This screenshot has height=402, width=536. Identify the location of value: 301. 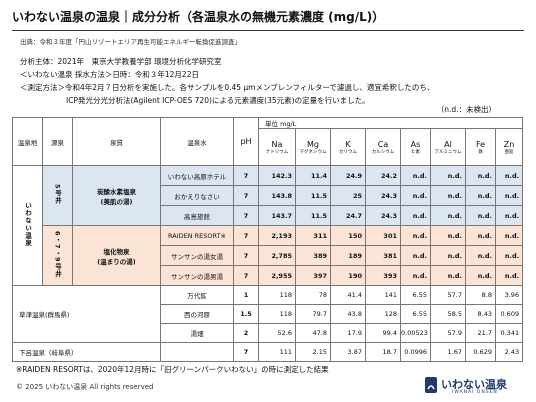
(383, 235).